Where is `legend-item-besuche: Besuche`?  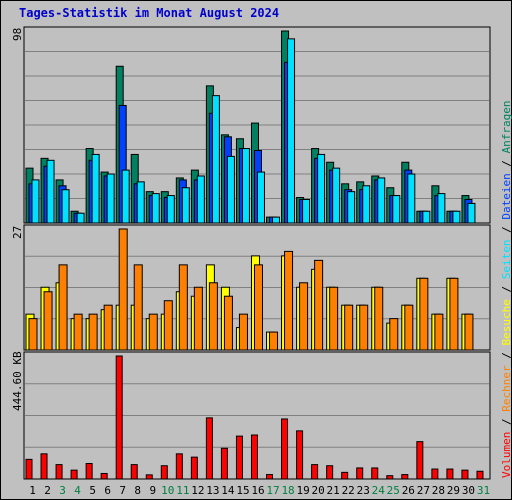 legend-item-besuche: Besuche is located at coordinates (506, 322).